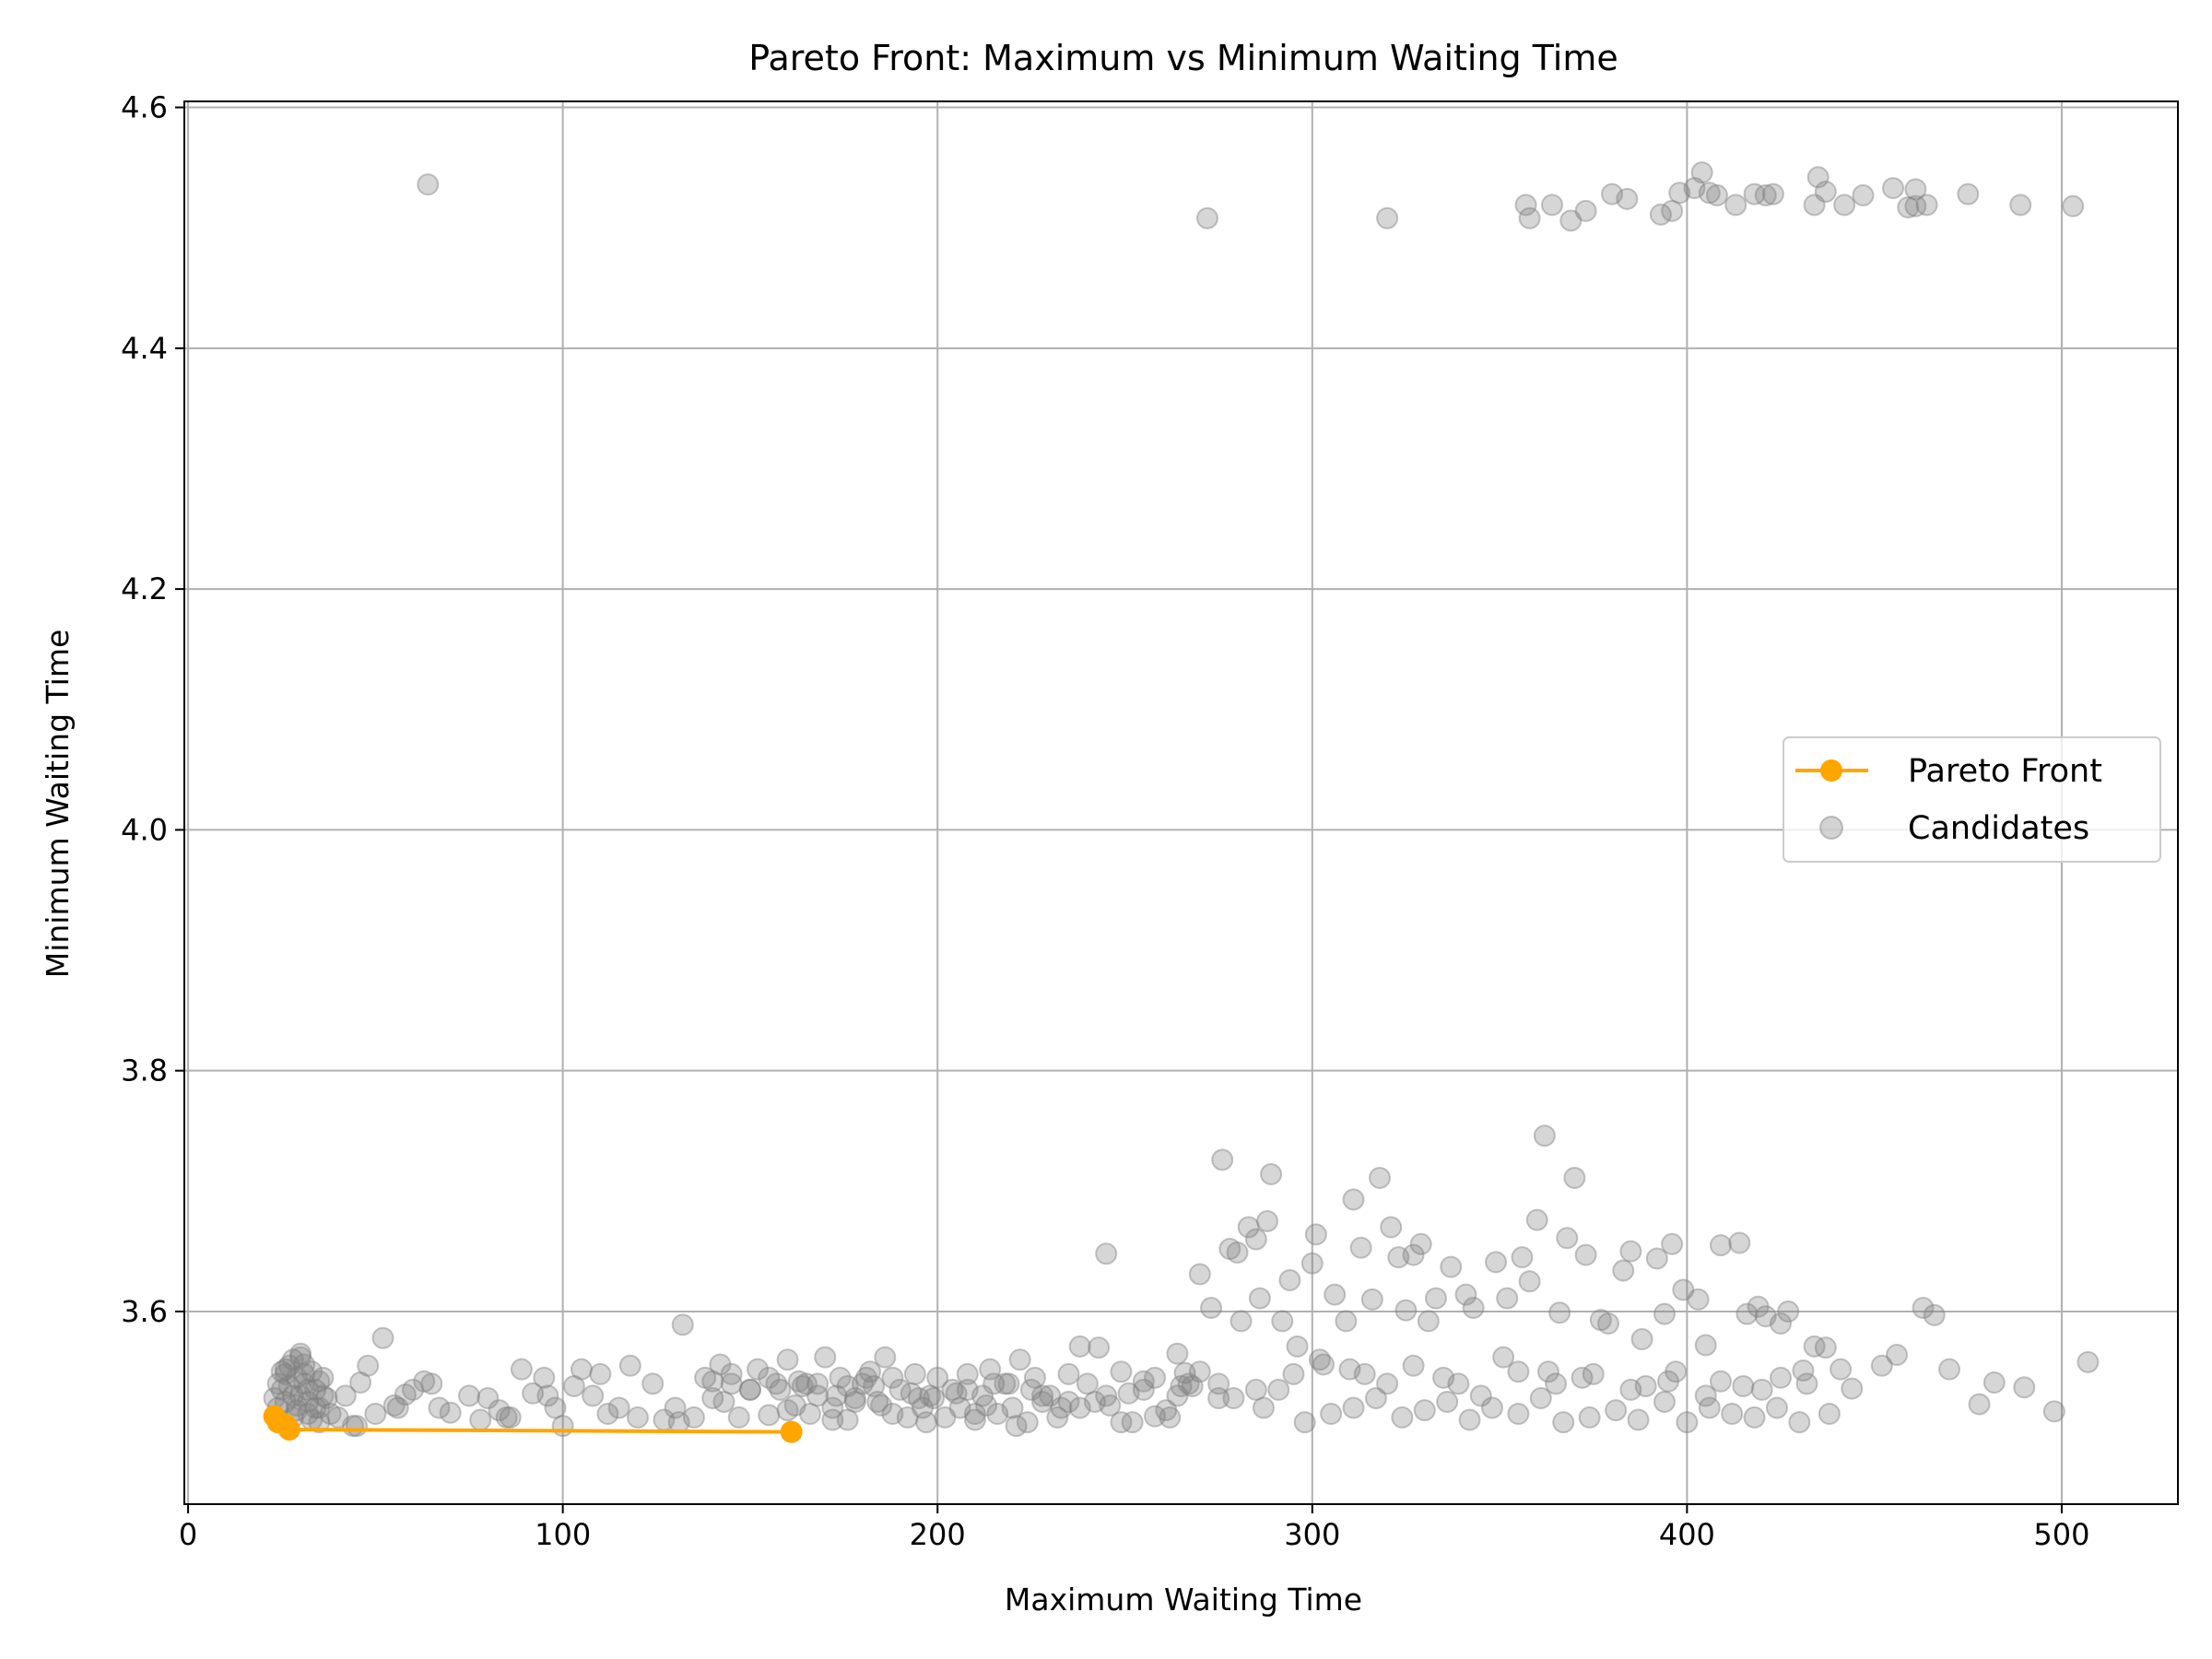  Describe the element at coordinates (144, 588) in the screenshot. I see `y-tick-label: 4.2` at that location.